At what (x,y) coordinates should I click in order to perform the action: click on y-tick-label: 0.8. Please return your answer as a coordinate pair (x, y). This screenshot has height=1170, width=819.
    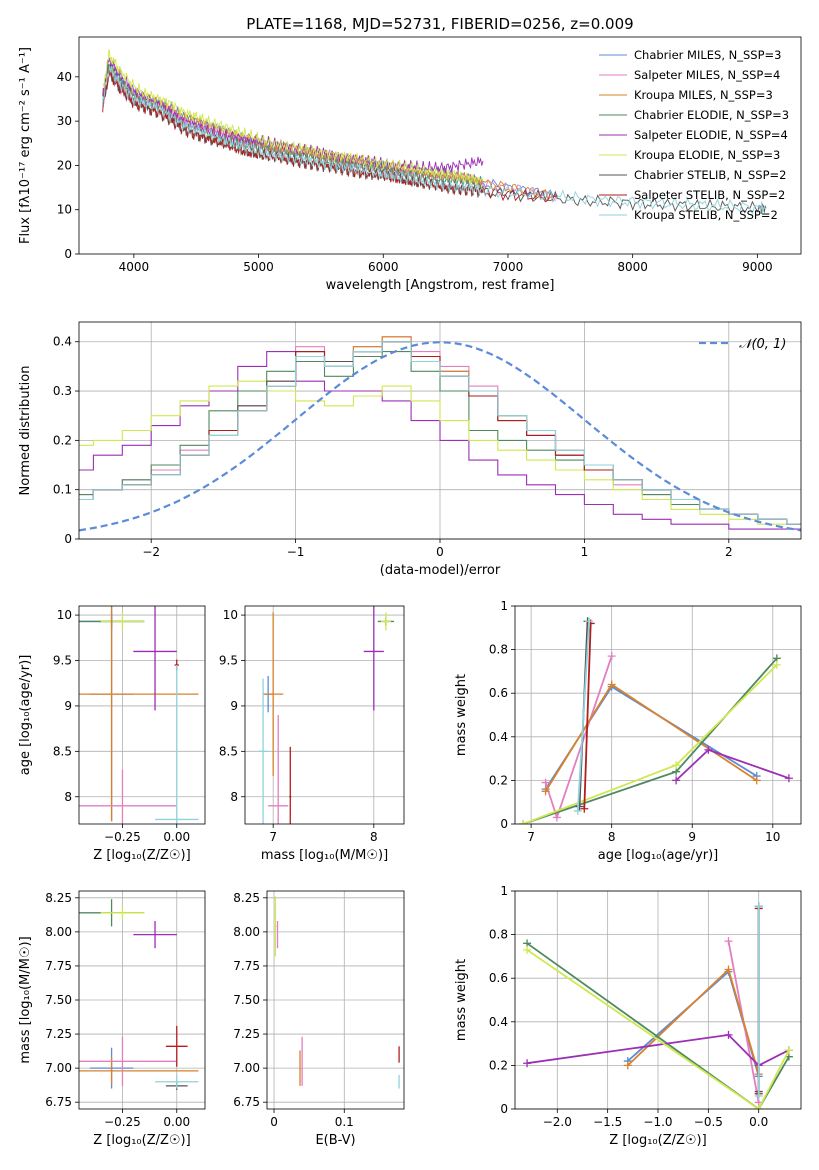
    Looking at the image, I should click on (498, 935).